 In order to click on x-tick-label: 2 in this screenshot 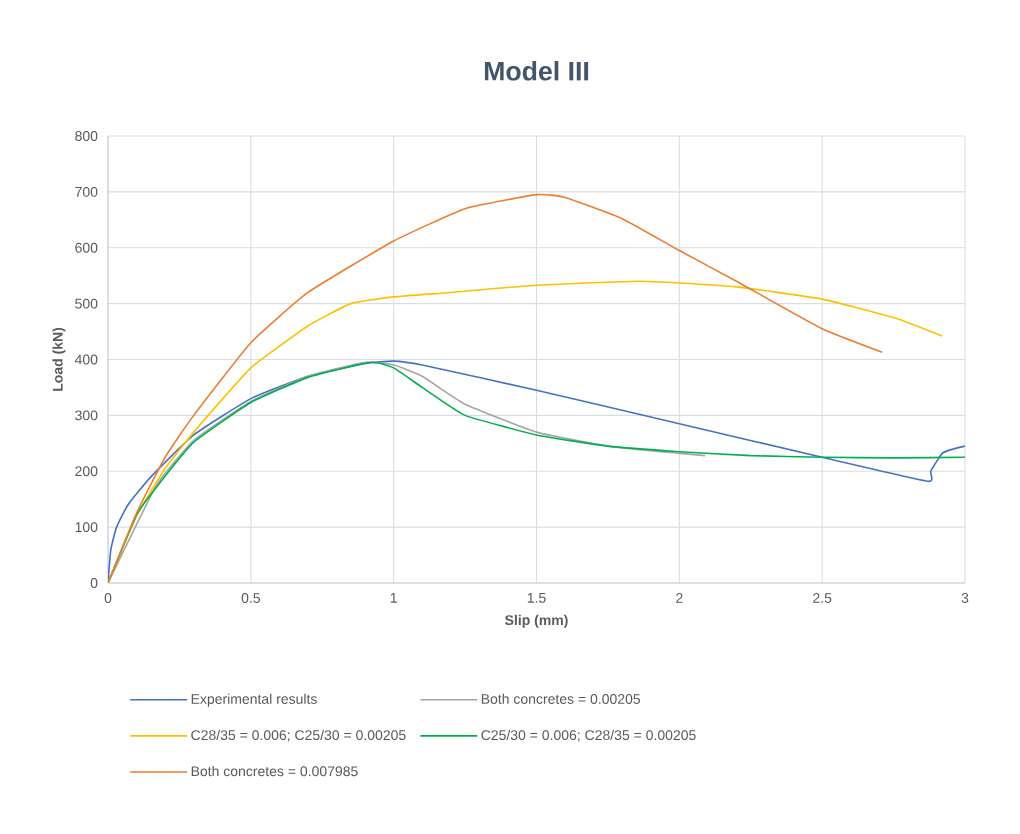, I will do `click(679, 598)`.